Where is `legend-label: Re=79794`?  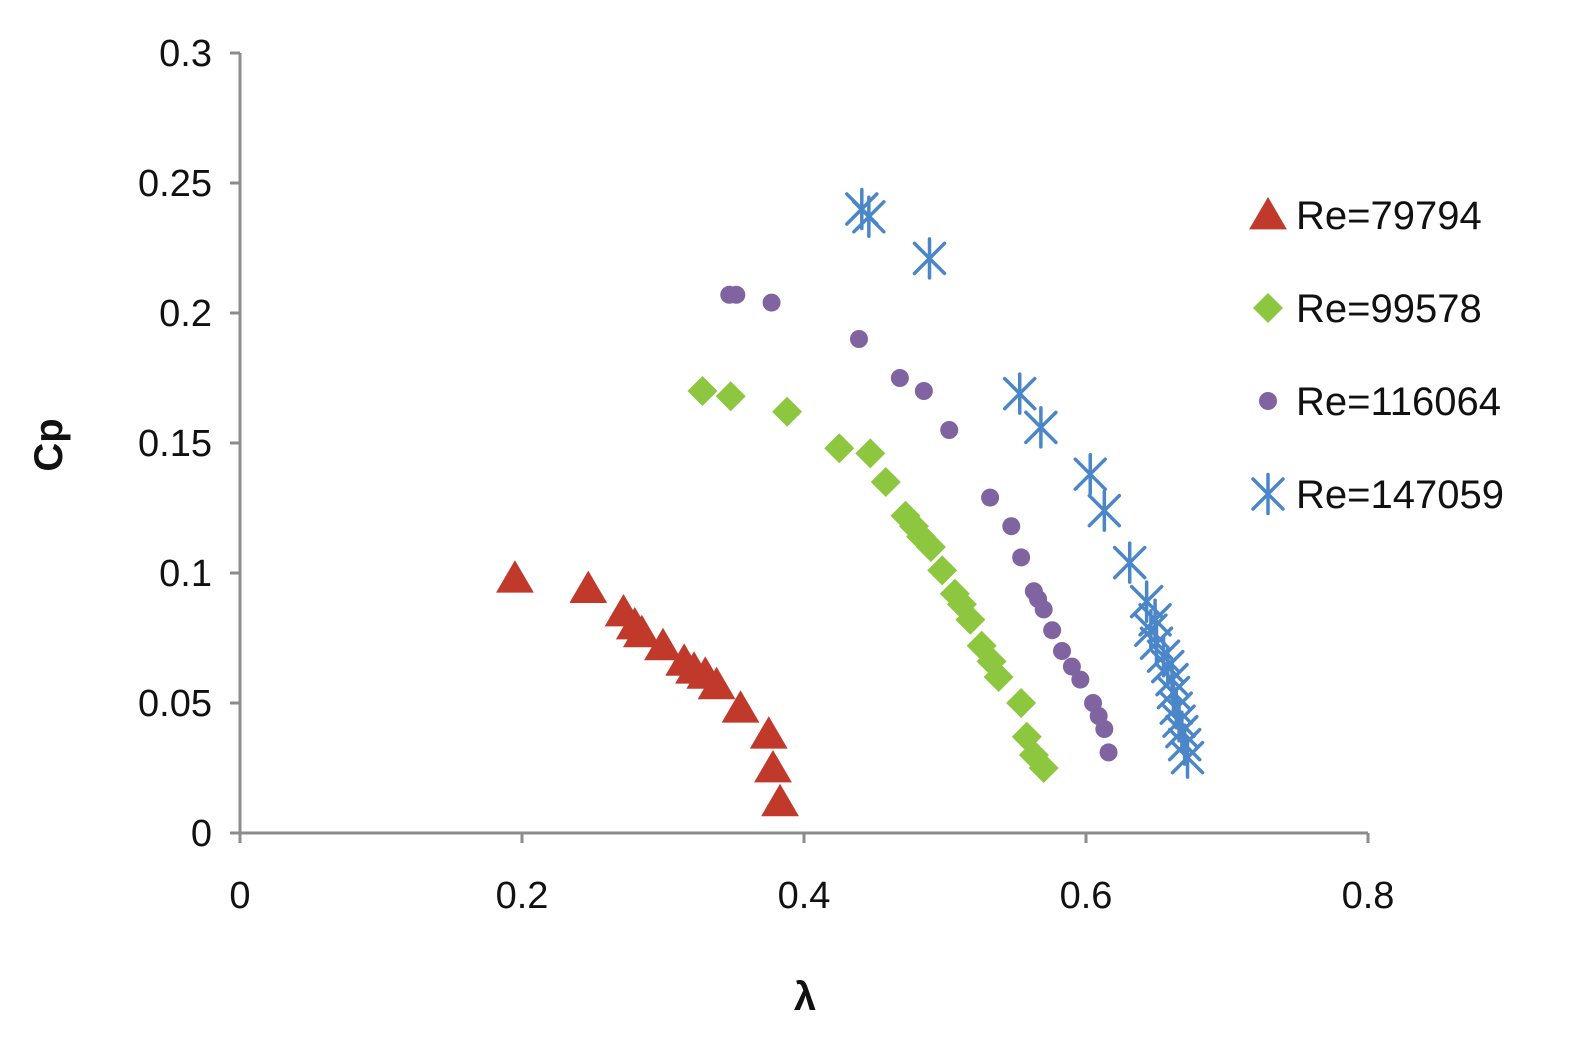 legend-label: Re=79794 is located at coordinates (1389, 216).